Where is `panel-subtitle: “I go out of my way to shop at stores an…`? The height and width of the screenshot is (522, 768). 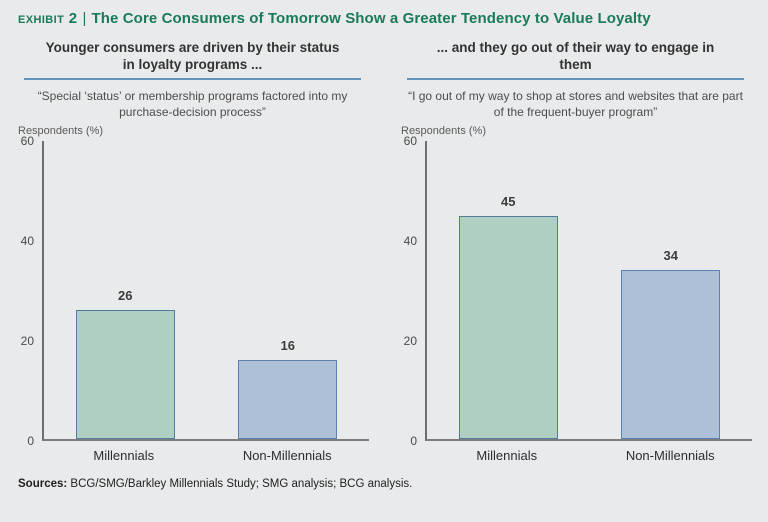 panel-subtitle: “I go out of my way to shop at stores an… is located at coordinates (575, 104).